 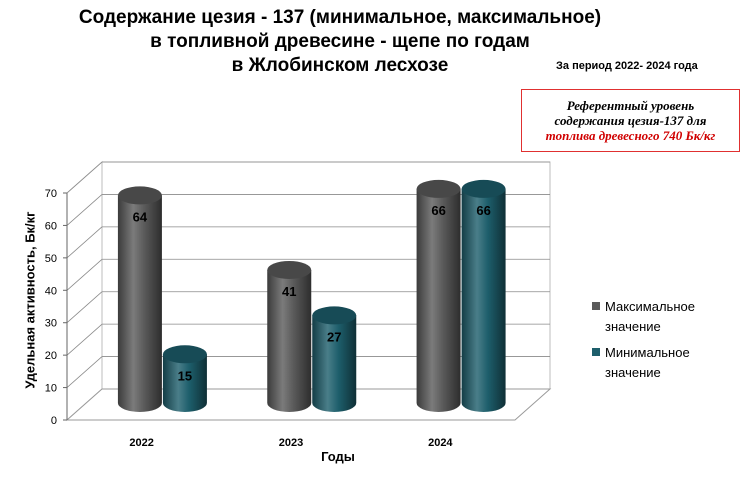 What do you see at coordinates (438, 188) in the screenshot?
I see `bar-max-2024-top` at bounding box center [438, 188].